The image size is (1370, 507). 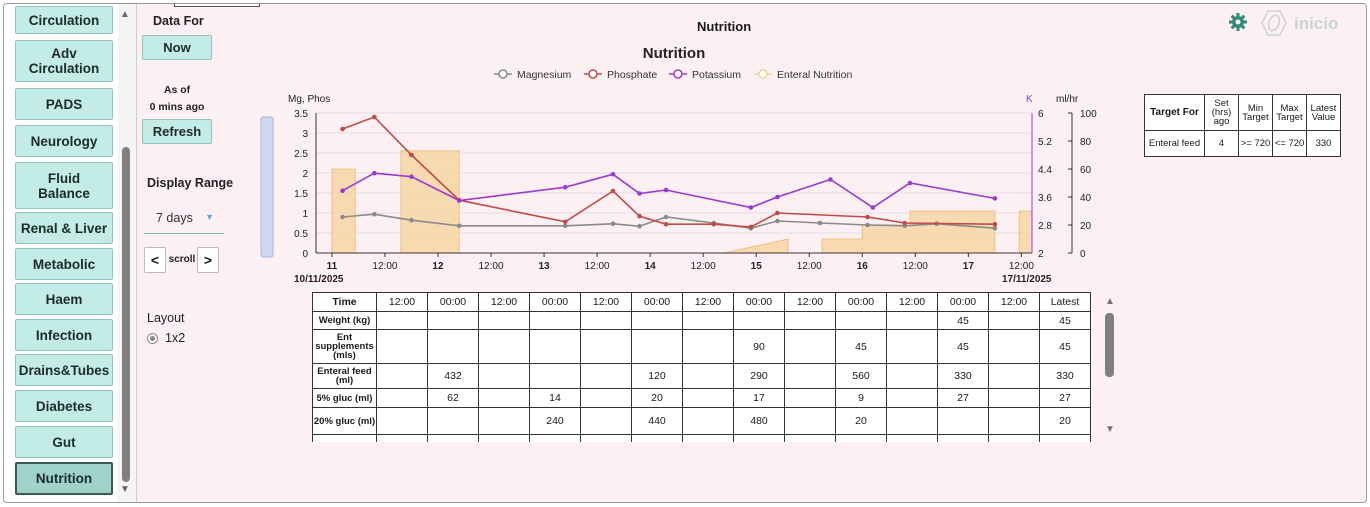 I want to click on start-date-label: 10/11/2025, so click(x=319, y=279).